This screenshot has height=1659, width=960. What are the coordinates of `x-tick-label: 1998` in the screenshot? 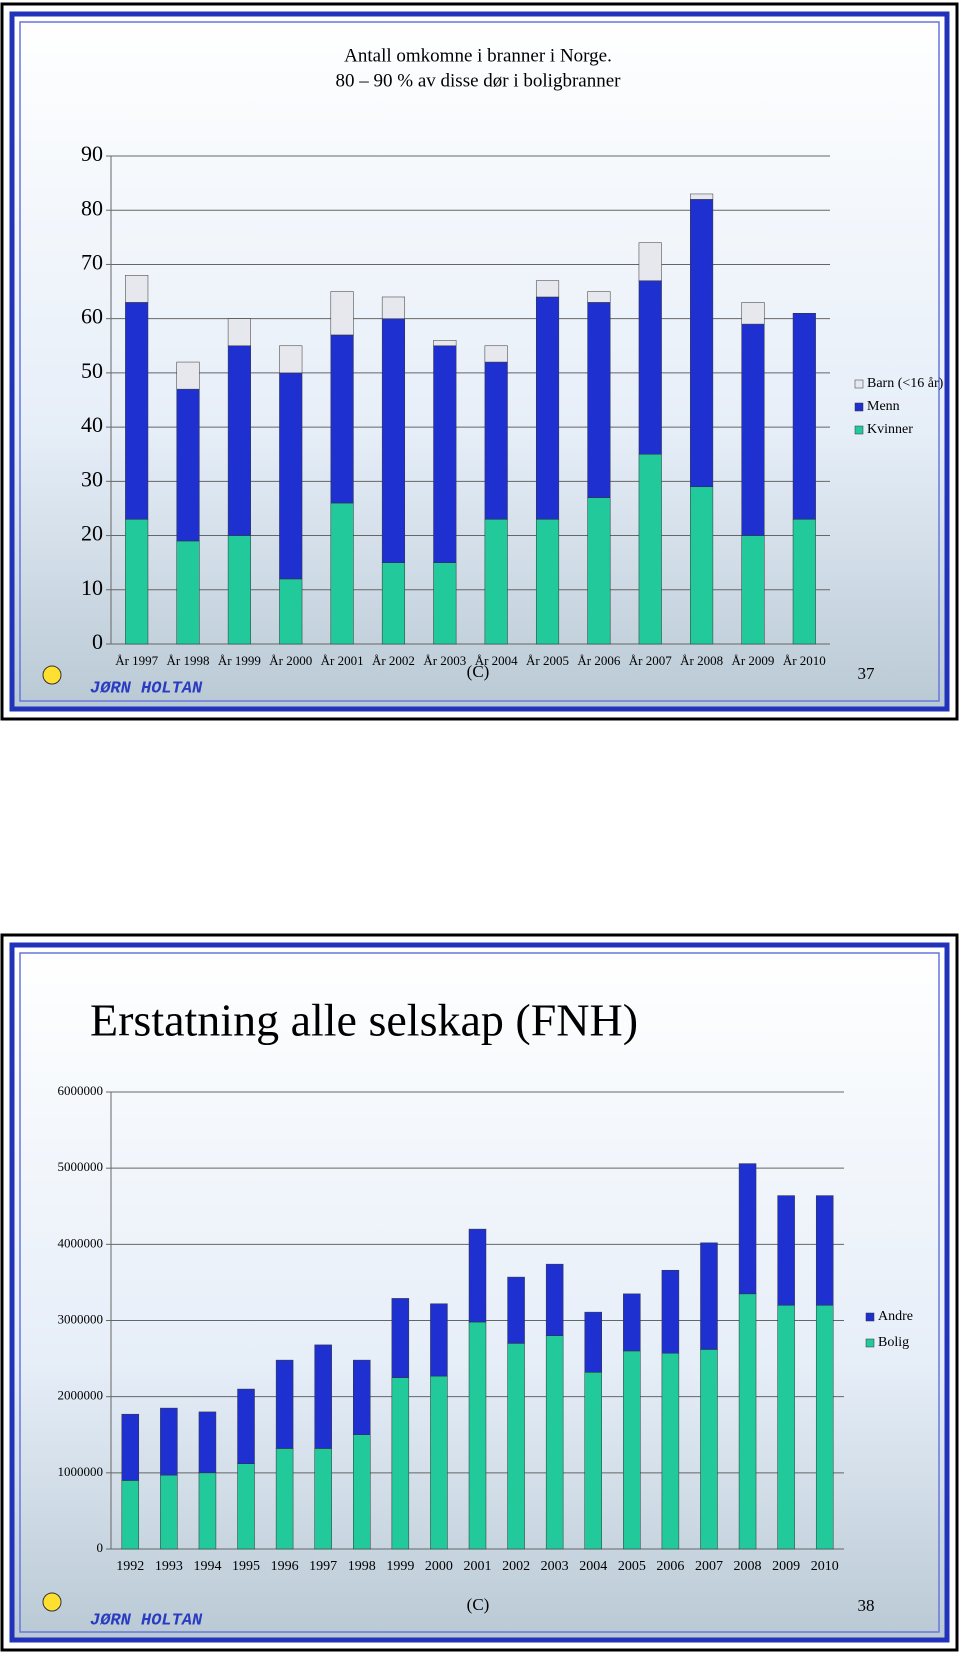 It's located at (362, 1566).